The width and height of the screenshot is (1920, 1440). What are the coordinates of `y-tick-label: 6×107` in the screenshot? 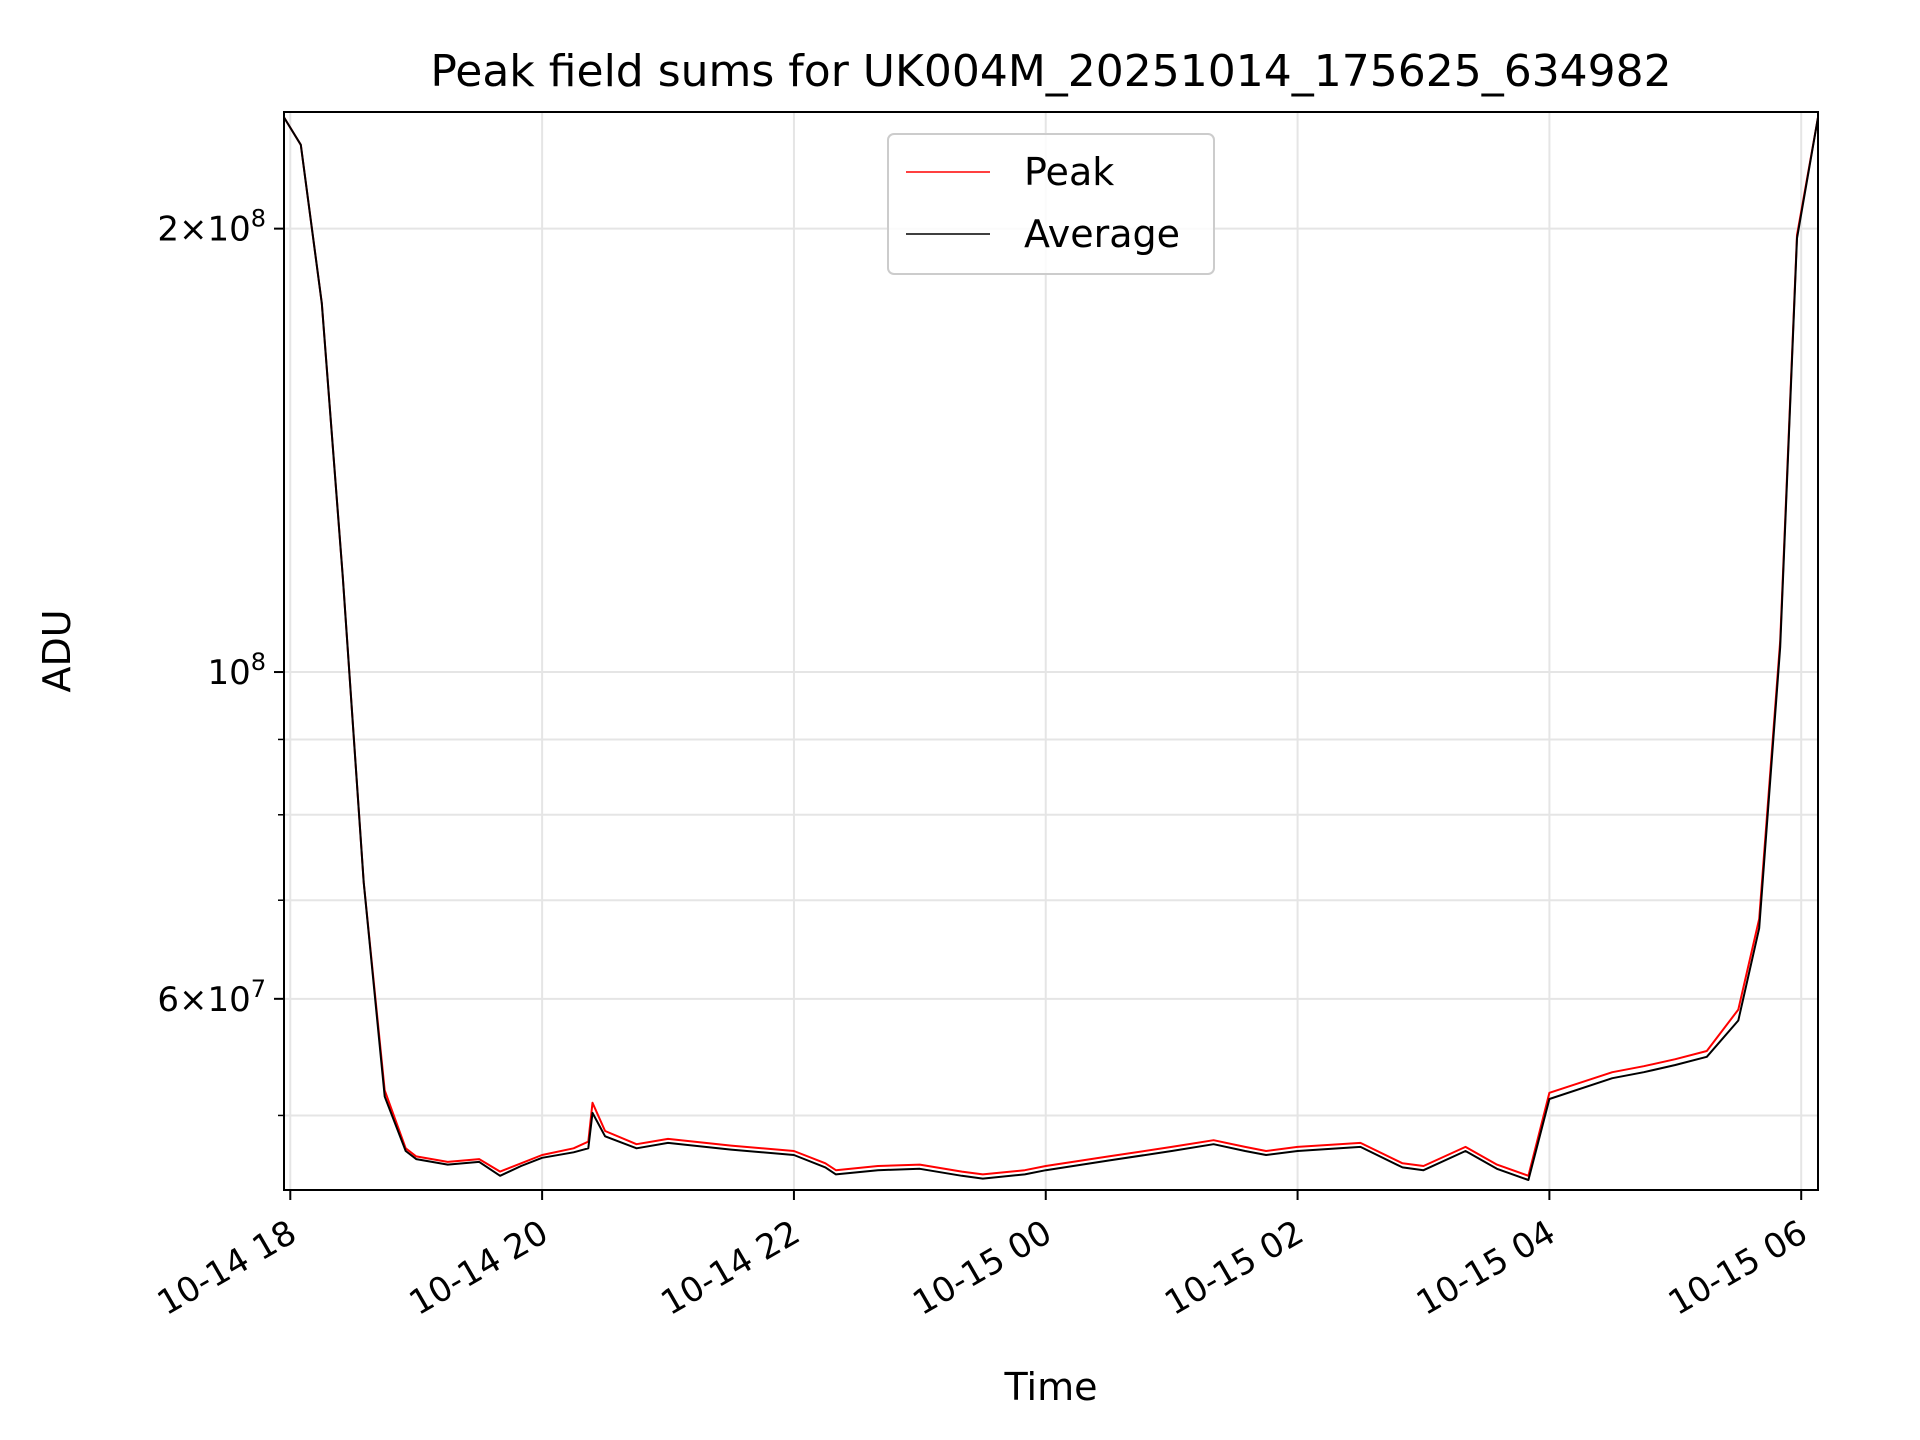 It's located at (211, 997).